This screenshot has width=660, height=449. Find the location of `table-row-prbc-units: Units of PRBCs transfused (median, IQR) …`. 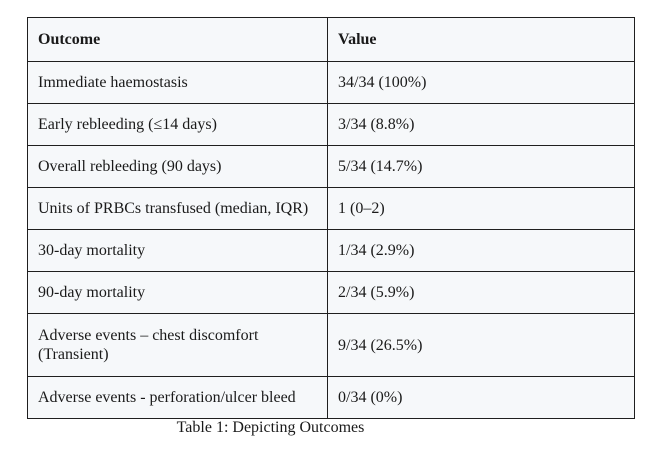

table-row-prbc-units: Units of PRBCs transfused (median, IQR) … is located at coordinates (331, 208).